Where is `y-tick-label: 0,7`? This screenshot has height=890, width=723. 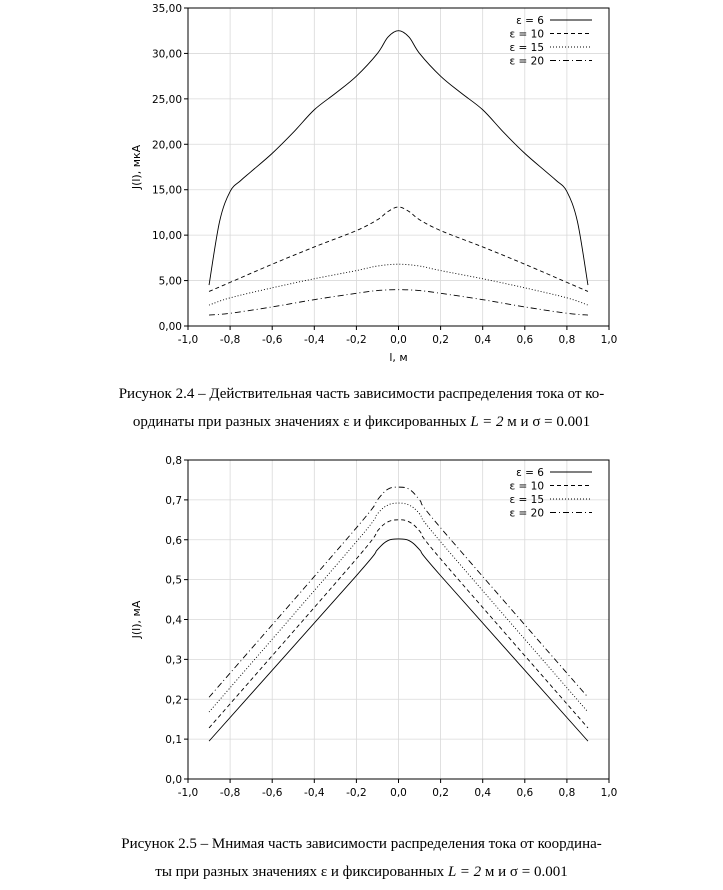
y-tick-label: 0,7 is located at coordinates (173, 501).